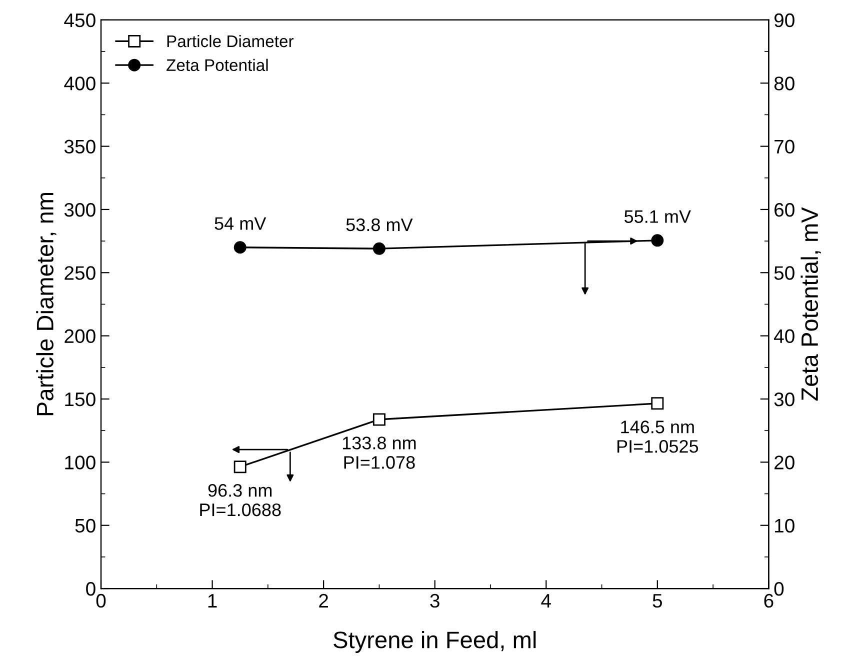 This screenshot has height=665, width=856. What do you see at coordinates (217, 65) in the screenshot?
I see `legend-label: Zeta Potential` at bounding box center [217, 65].